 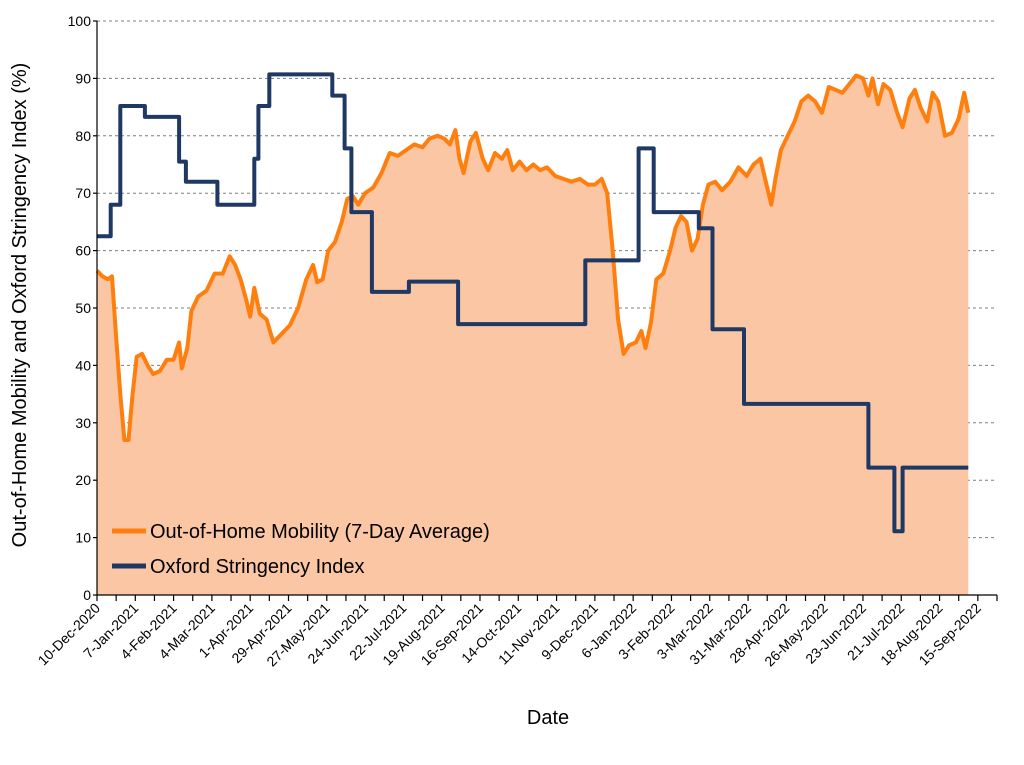 What do you see at coordinates (87, 595) in the screenshot?
I see `y-tick-label: 0` at bounding box center [87, 595].